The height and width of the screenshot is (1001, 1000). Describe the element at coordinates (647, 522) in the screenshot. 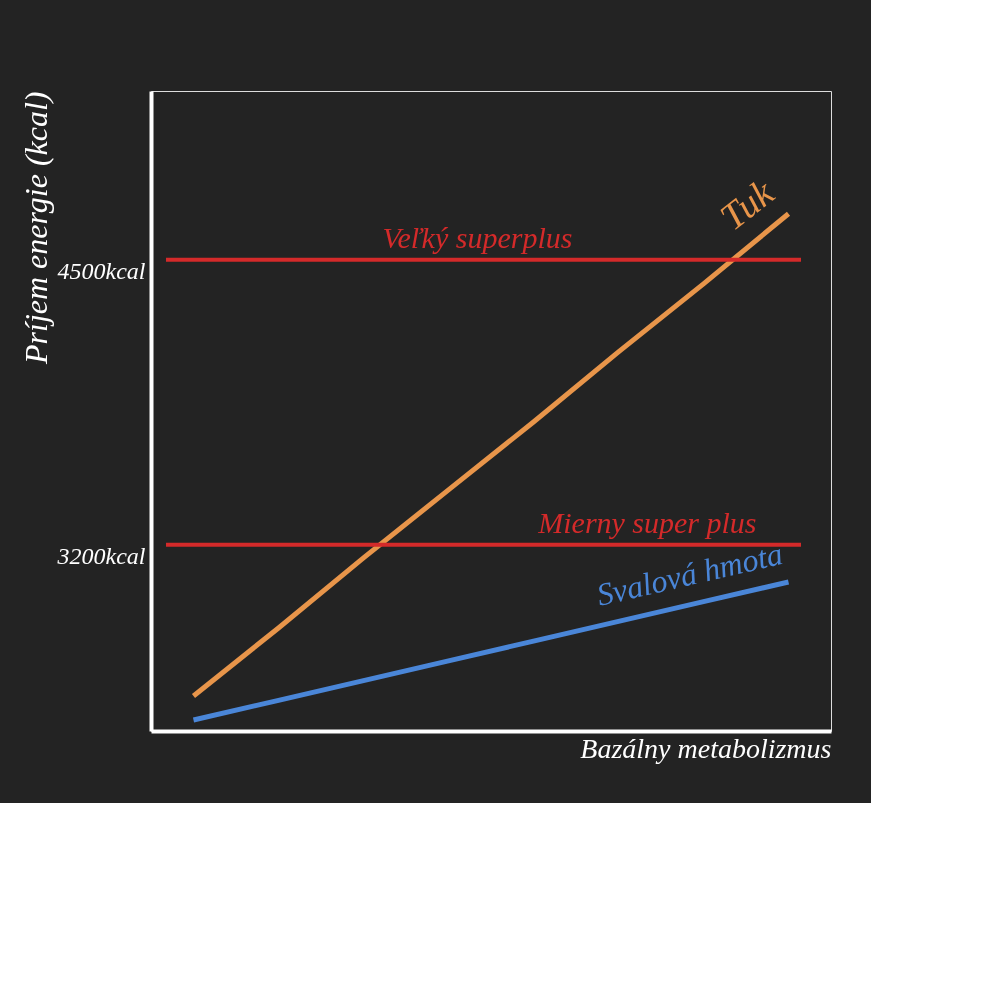

I see `ref-line-label: Mierny super plus` at that location.